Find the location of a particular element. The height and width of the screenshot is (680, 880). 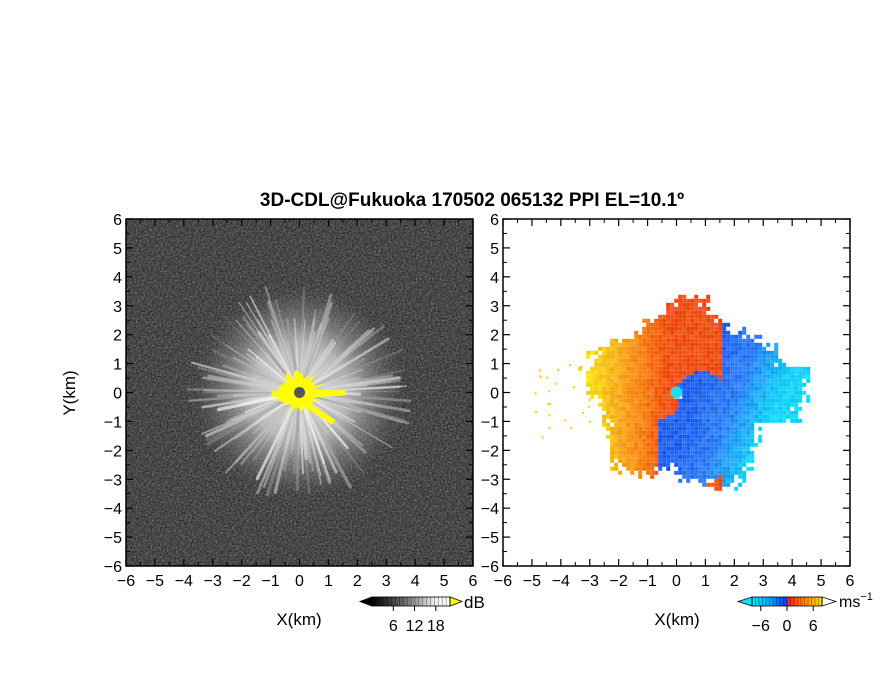

y-tick-label: −4 is located at coordinates (113, 509).